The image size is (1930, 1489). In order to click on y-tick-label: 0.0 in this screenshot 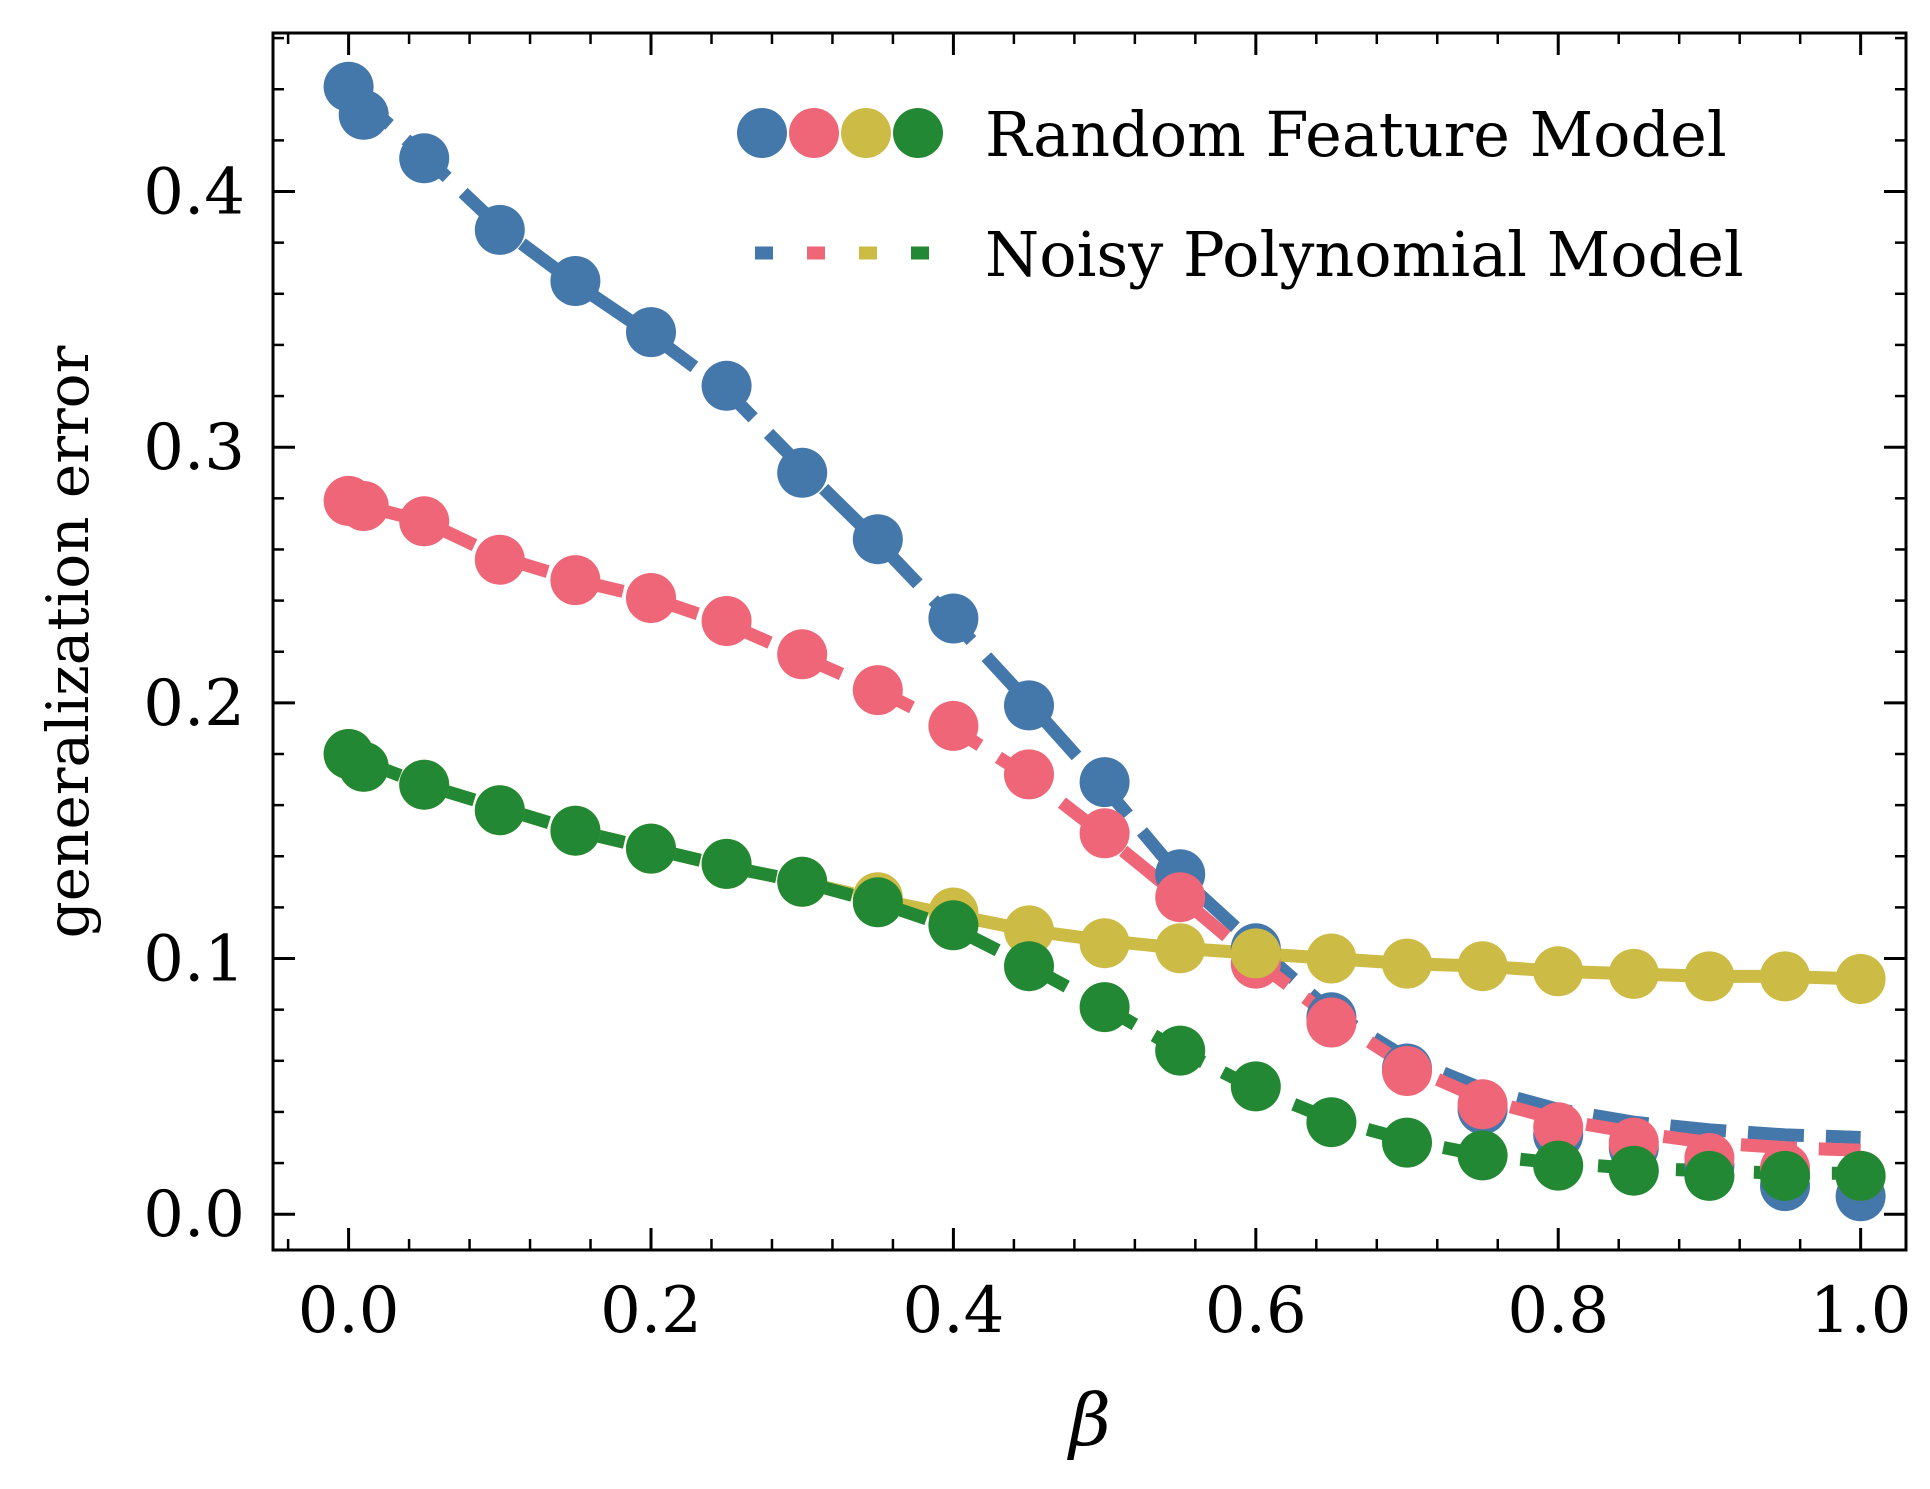, I will do `click(194, 1215)`.